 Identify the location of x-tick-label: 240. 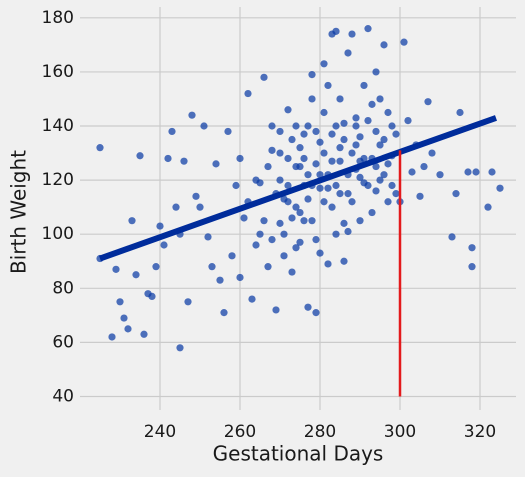
(160, 432).